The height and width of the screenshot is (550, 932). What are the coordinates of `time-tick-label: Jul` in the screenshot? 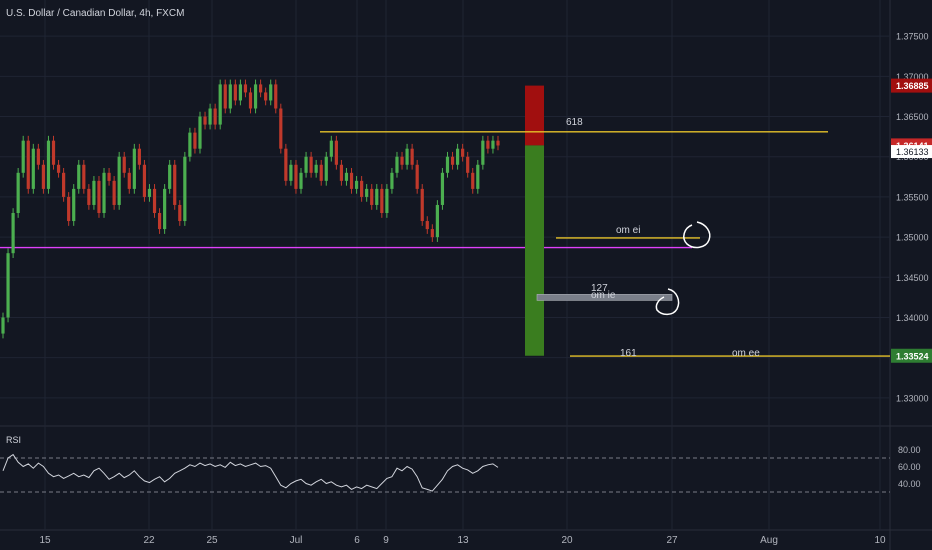 It's located at (296, 540).